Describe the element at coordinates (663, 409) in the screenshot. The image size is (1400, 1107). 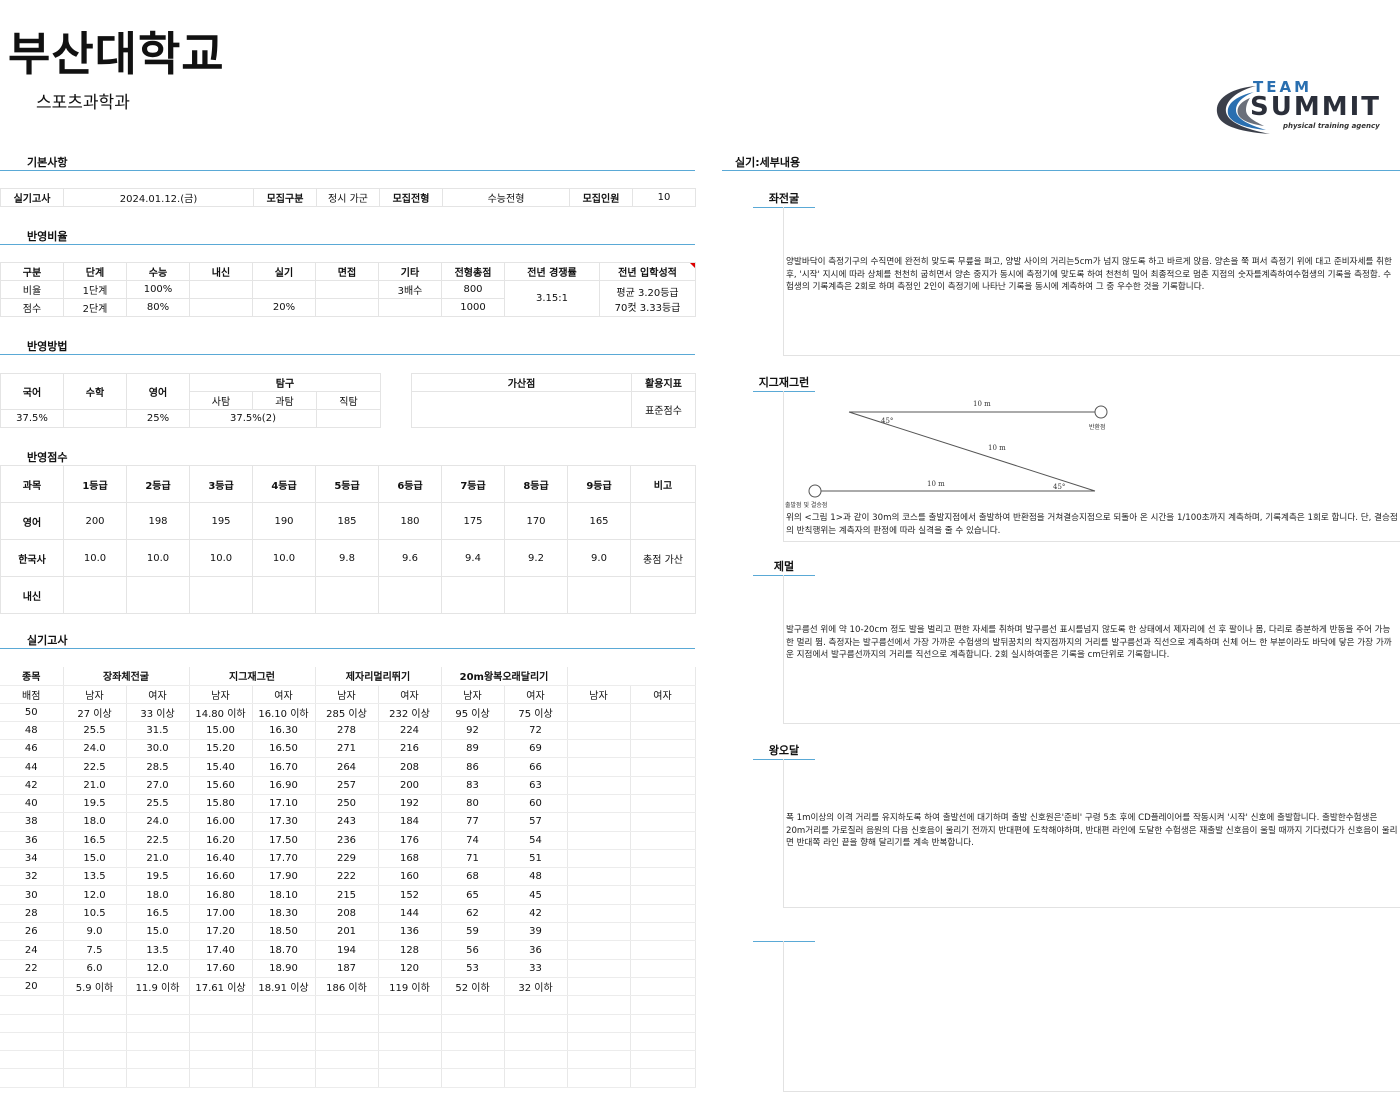
I see `indicator-value: 표준점수` at that location.